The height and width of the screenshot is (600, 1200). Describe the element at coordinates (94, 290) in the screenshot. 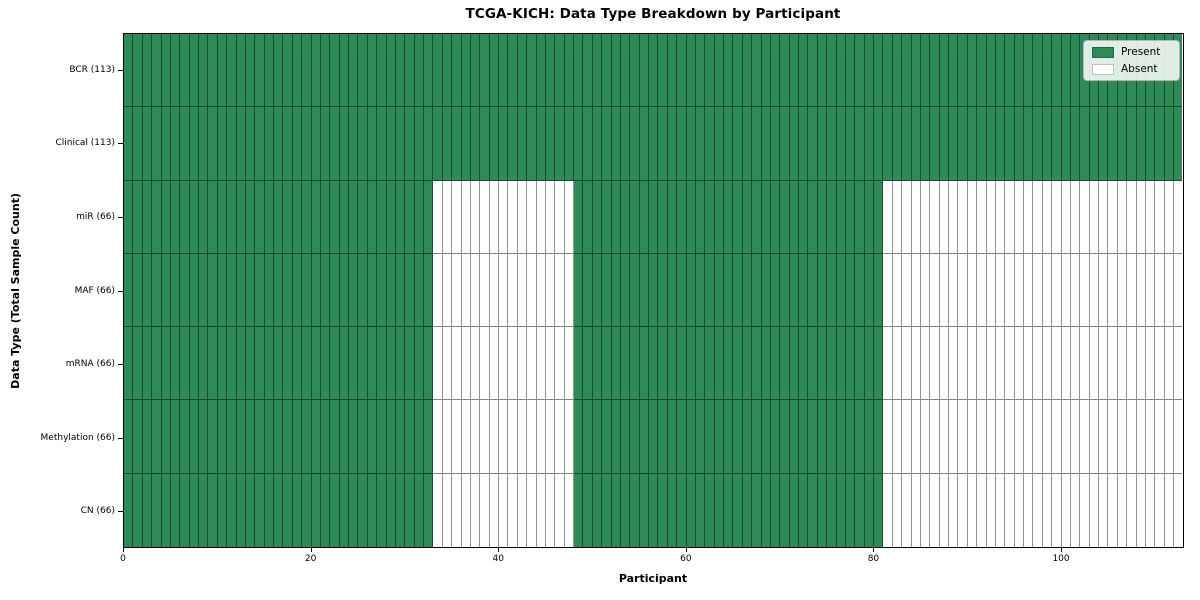

I see `y-tick-label: MAF (66)` at that location.